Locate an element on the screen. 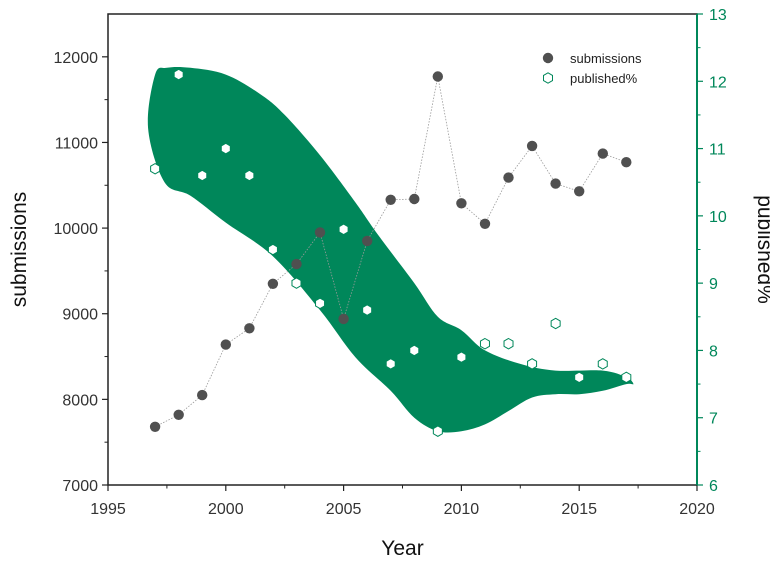 This screenshot has width=770, height=563. legend: submissions published% is located at coordinates (592, 68).